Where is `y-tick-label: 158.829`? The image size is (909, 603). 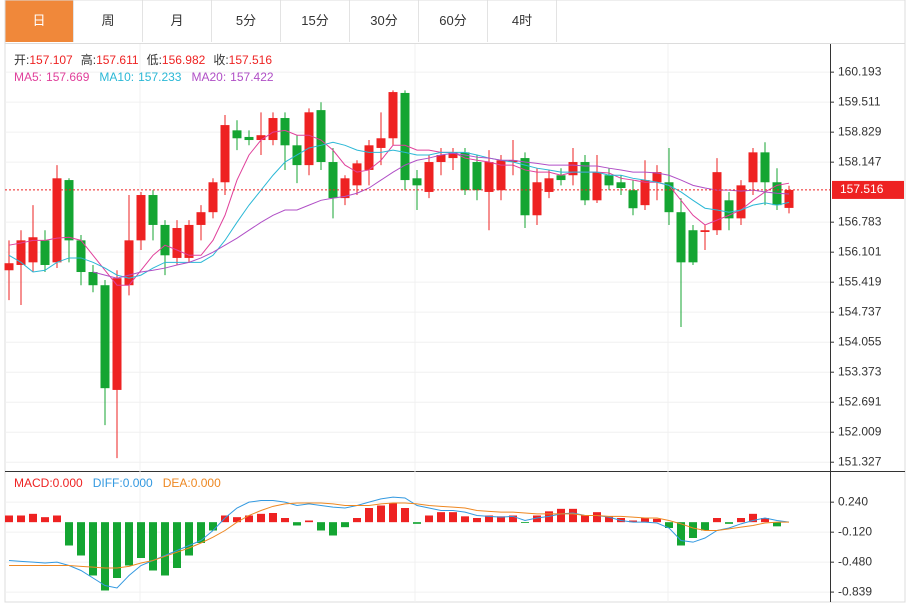 y-tick-label: 158.829 is located at coordinates (860, 131).